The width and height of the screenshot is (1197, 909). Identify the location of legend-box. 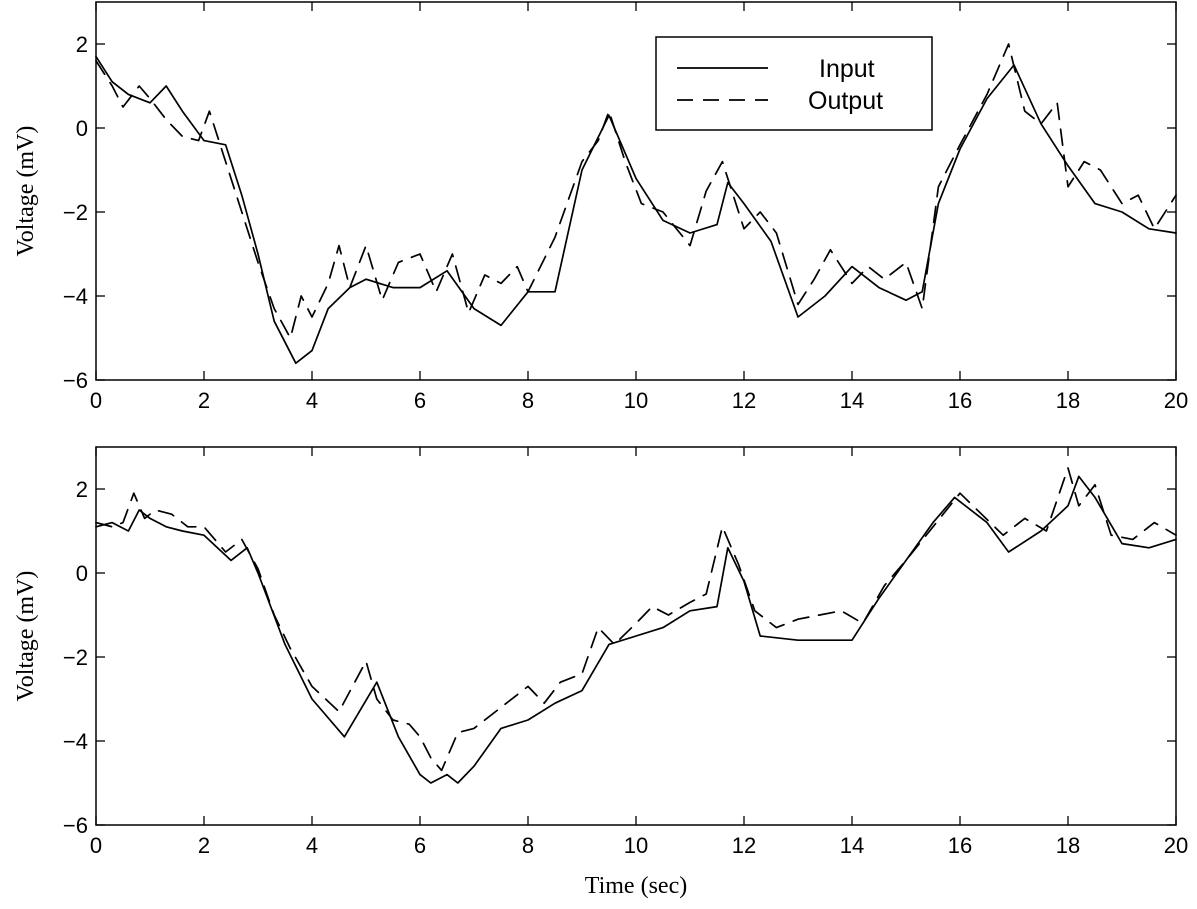
(794, 83).